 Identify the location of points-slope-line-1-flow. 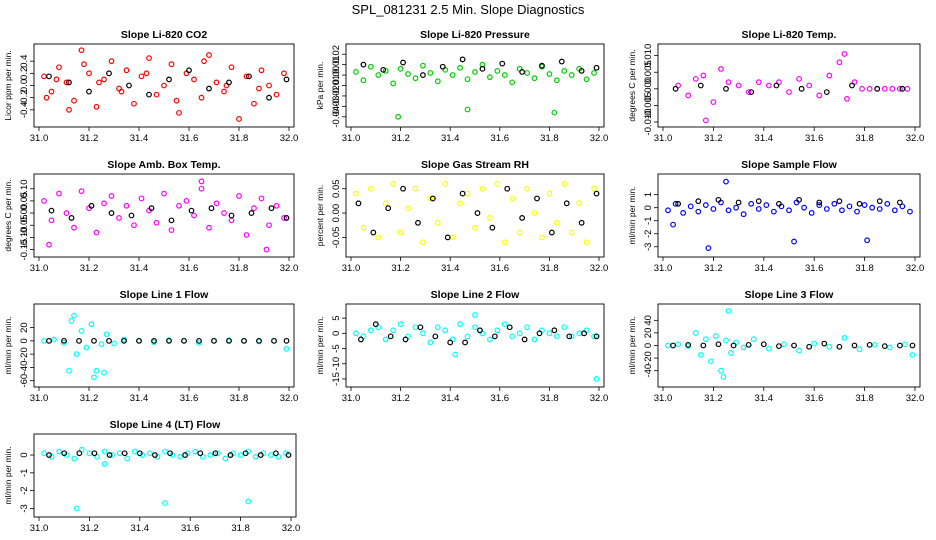
(165, 346).